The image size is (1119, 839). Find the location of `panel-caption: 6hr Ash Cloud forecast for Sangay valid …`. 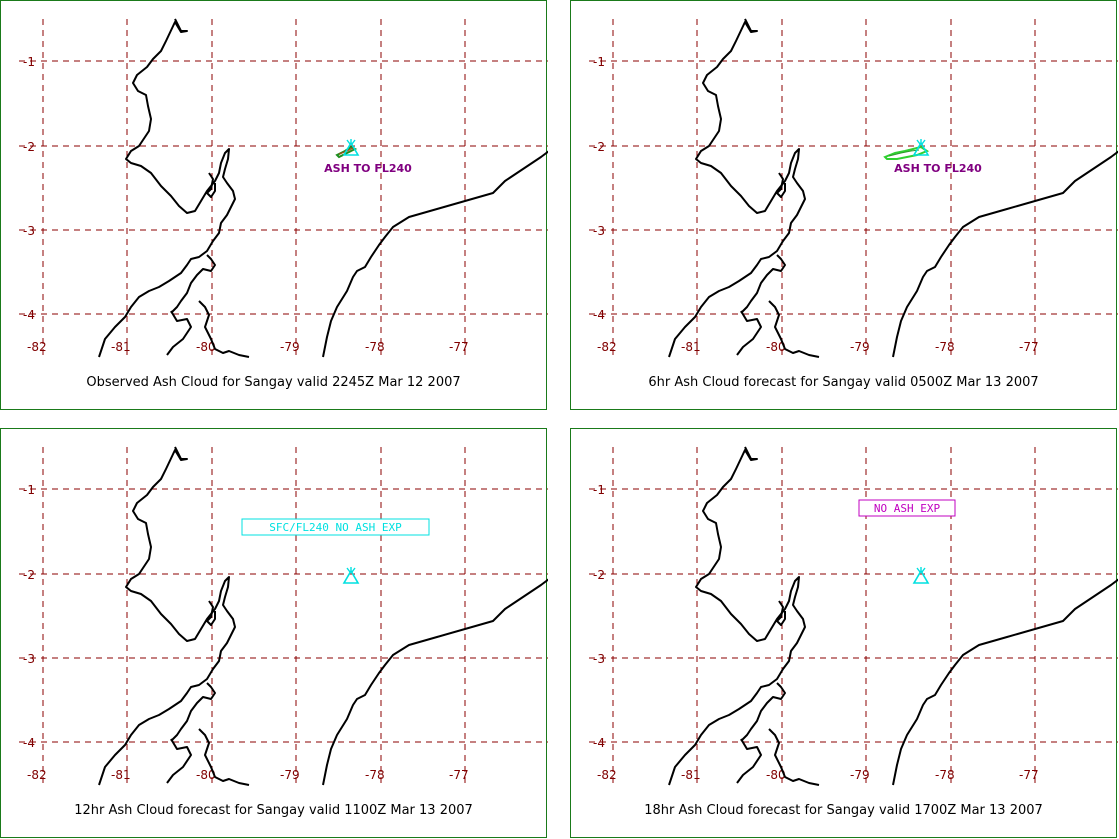

panel-caption: 6hr Ash Cloud forecast for Sangay valid … is located at coordinates (843, 382).